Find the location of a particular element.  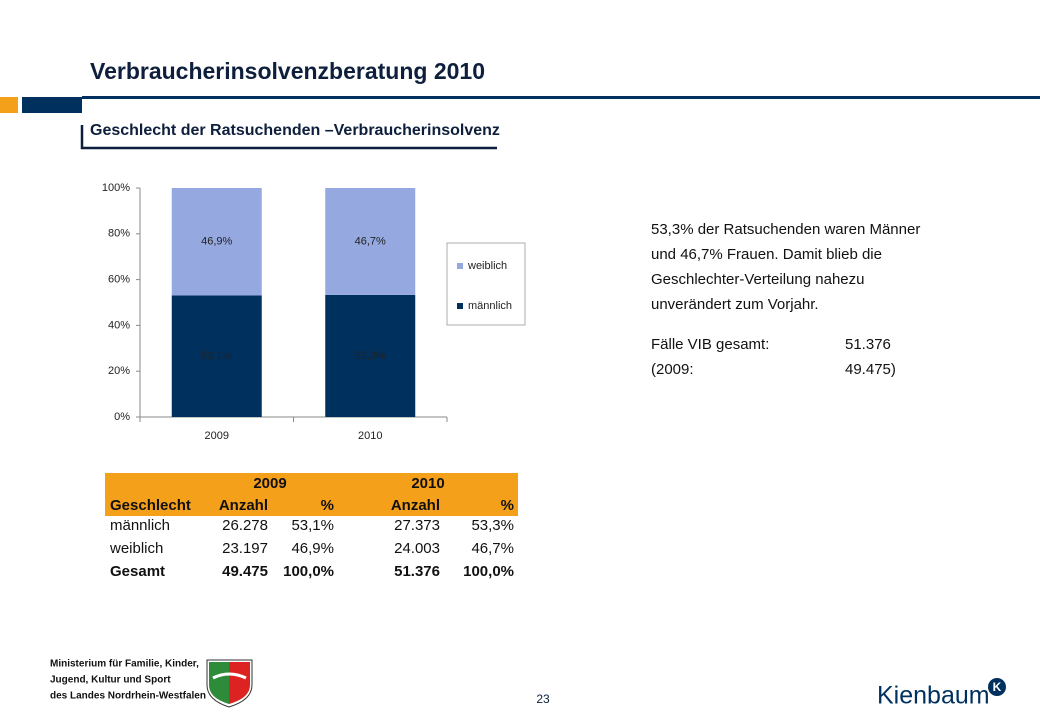

table-cell: Gesamt is located at coordinates (137, 571).